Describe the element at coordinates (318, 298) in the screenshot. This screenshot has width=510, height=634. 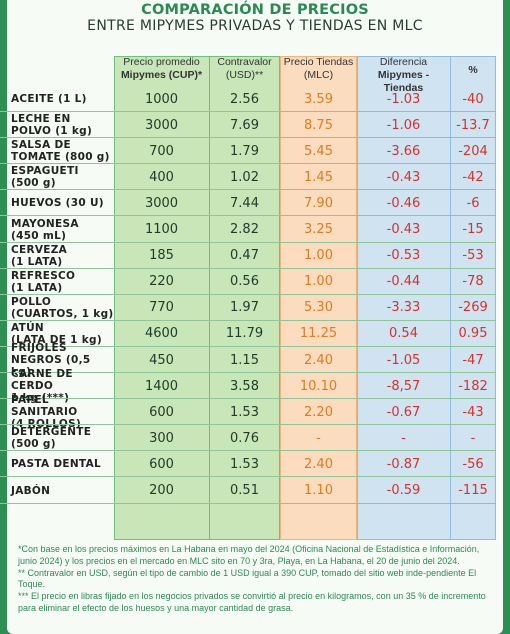
I see `tiendas-column-bg` at that location.